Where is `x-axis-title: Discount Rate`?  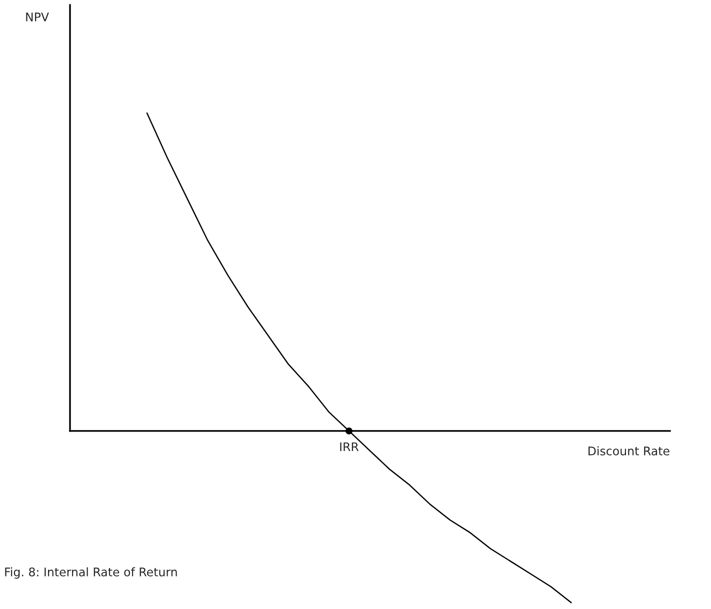
x-axis-title: Discount Rate is located at coordinates (629, 451).